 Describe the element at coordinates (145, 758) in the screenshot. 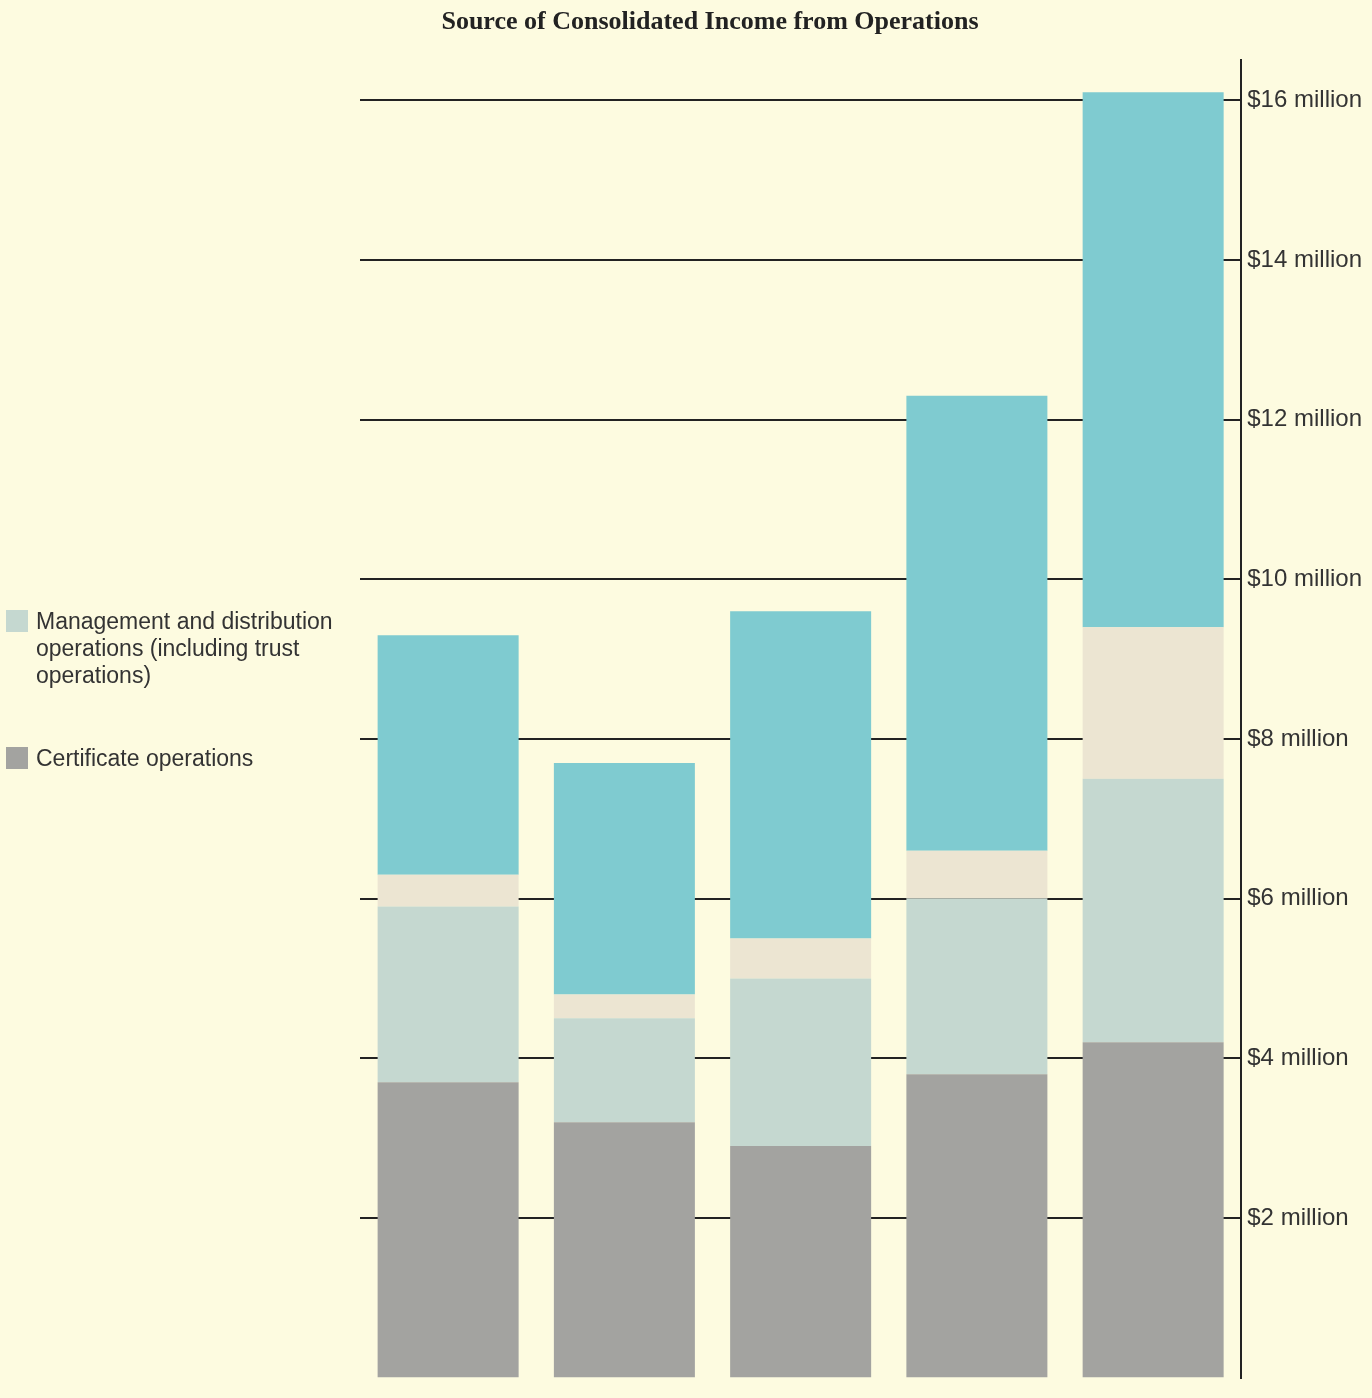

I see `legend-label: Certificate operations` at that location.